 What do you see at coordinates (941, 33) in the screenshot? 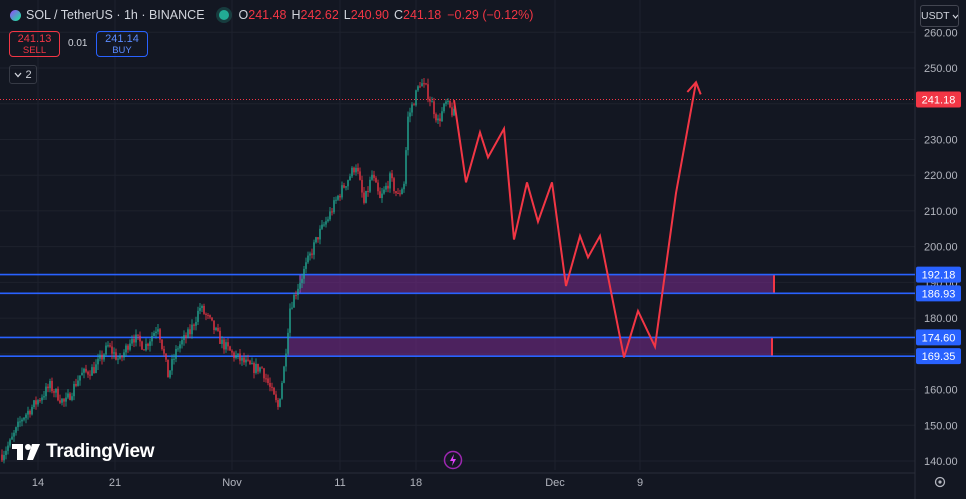
I see `y-tick-label: 260.00` at bounding box center [941, 33].